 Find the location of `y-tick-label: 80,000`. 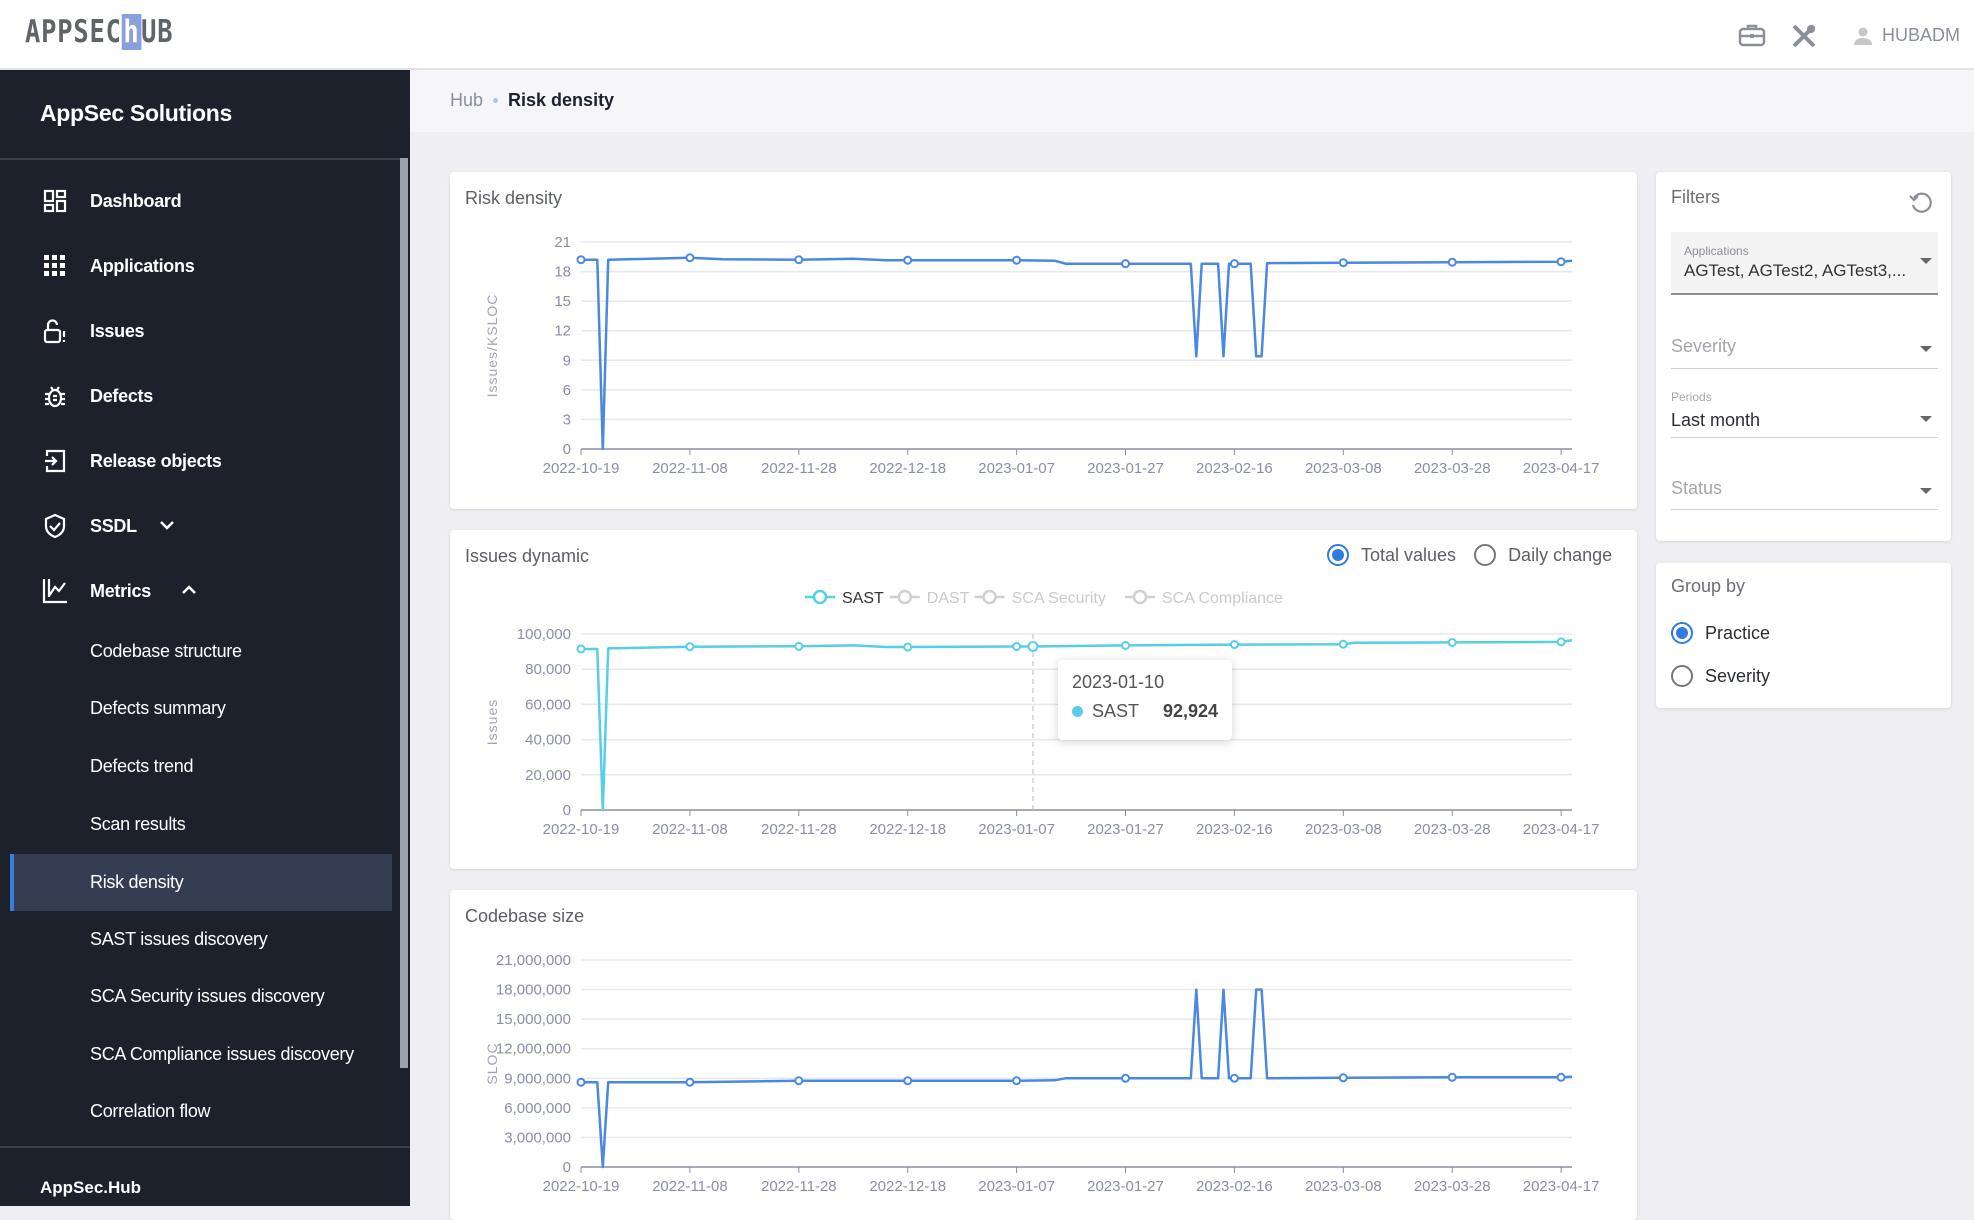

y-tick-label: 80,000 is located at coordinates (548, 669).